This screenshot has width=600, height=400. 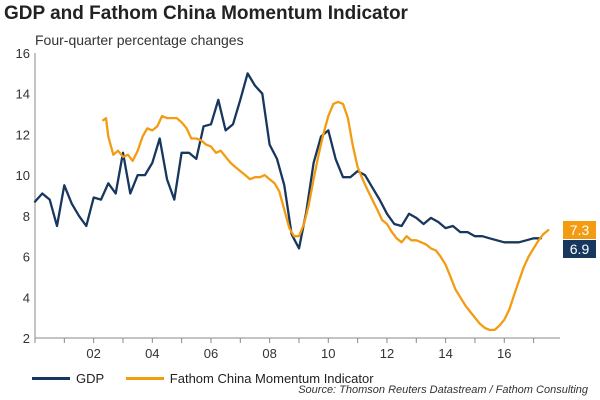 I want to click on x-tick-label: 08, so click(x=269, y=353).